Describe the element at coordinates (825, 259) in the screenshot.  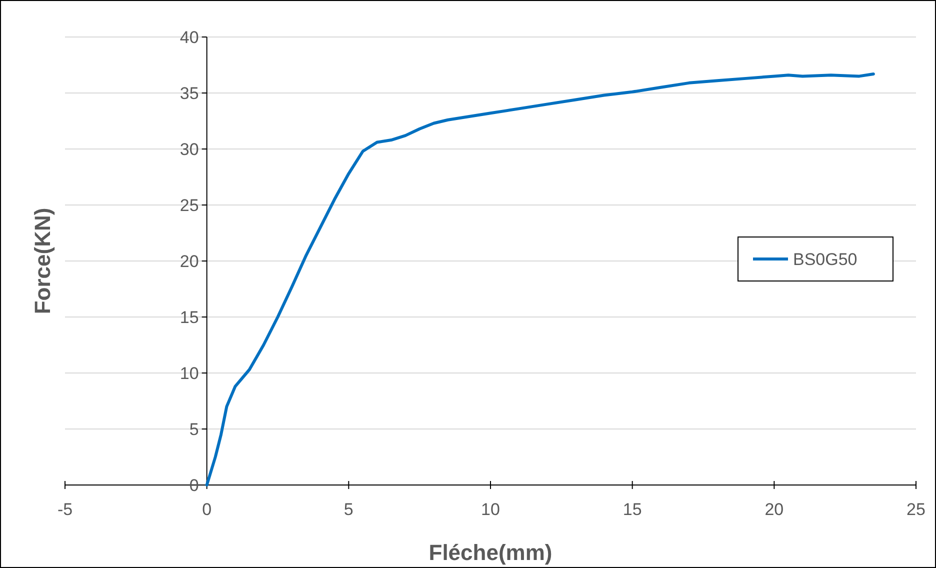
I see `legend-label: BS0G50` at that location.